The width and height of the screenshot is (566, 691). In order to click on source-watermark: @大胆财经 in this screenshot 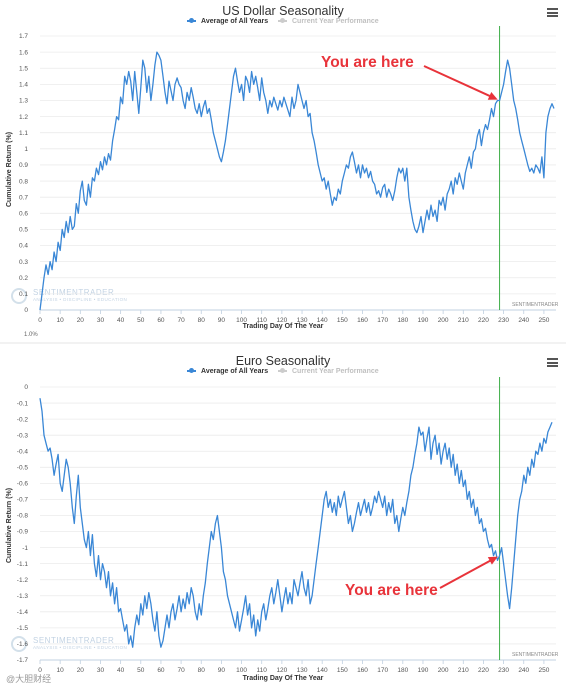, I will do `click(29, 679)`.